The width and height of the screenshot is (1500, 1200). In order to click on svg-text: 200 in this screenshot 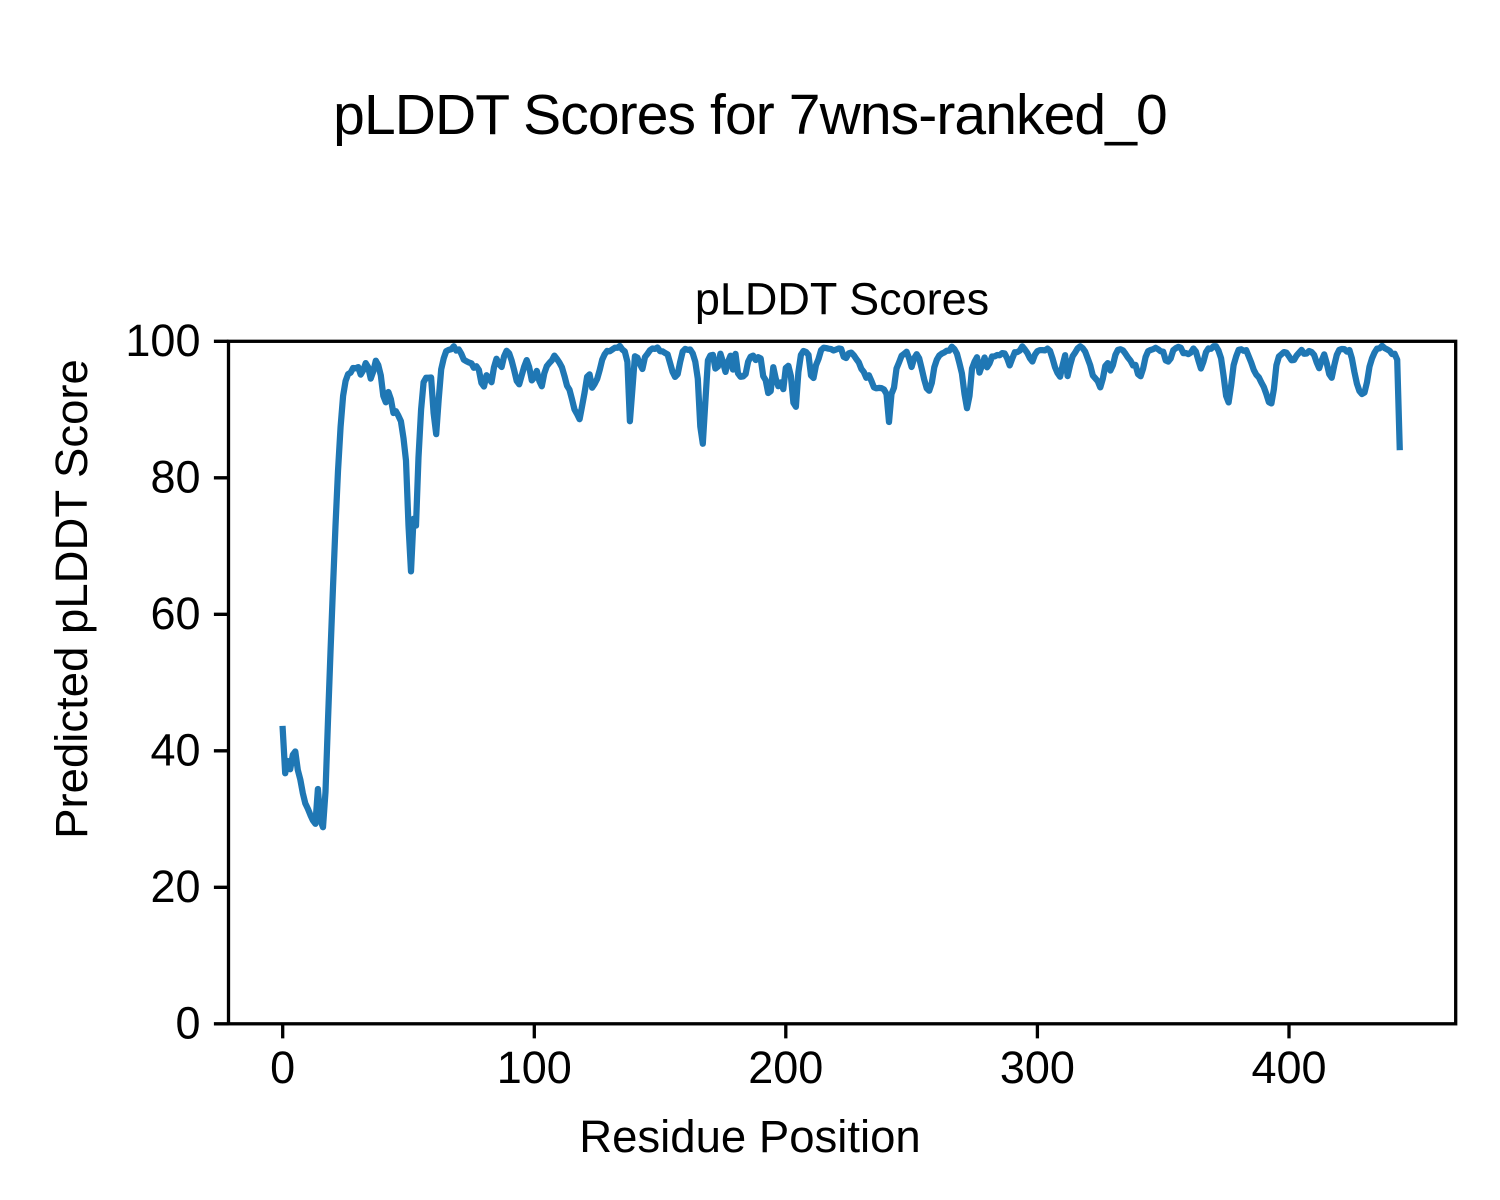, I will do `click(785, 1067)`.